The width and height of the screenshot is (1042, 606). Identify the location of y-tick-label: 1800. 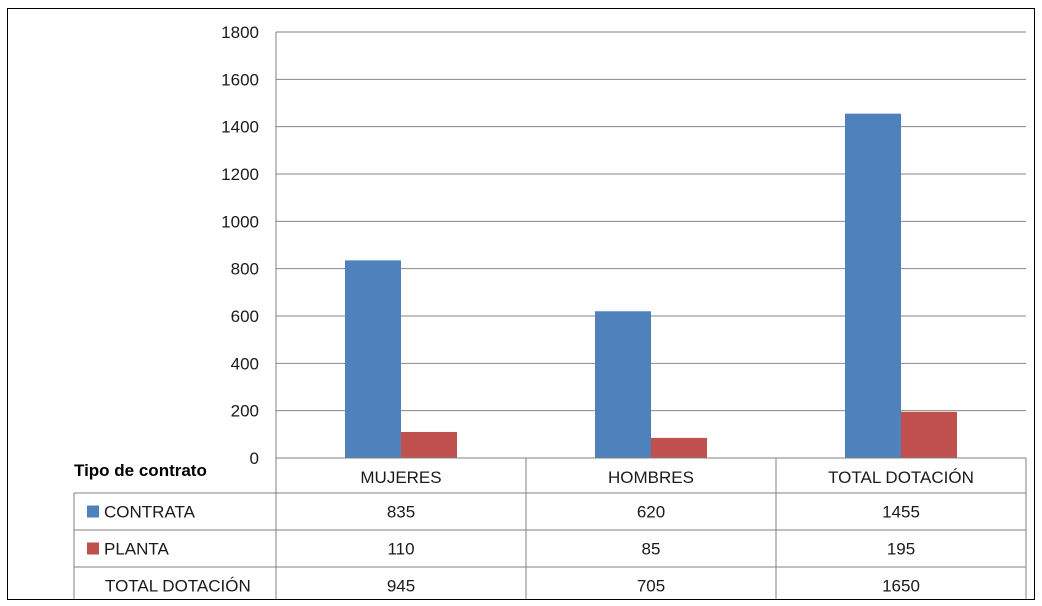
(240, 32).